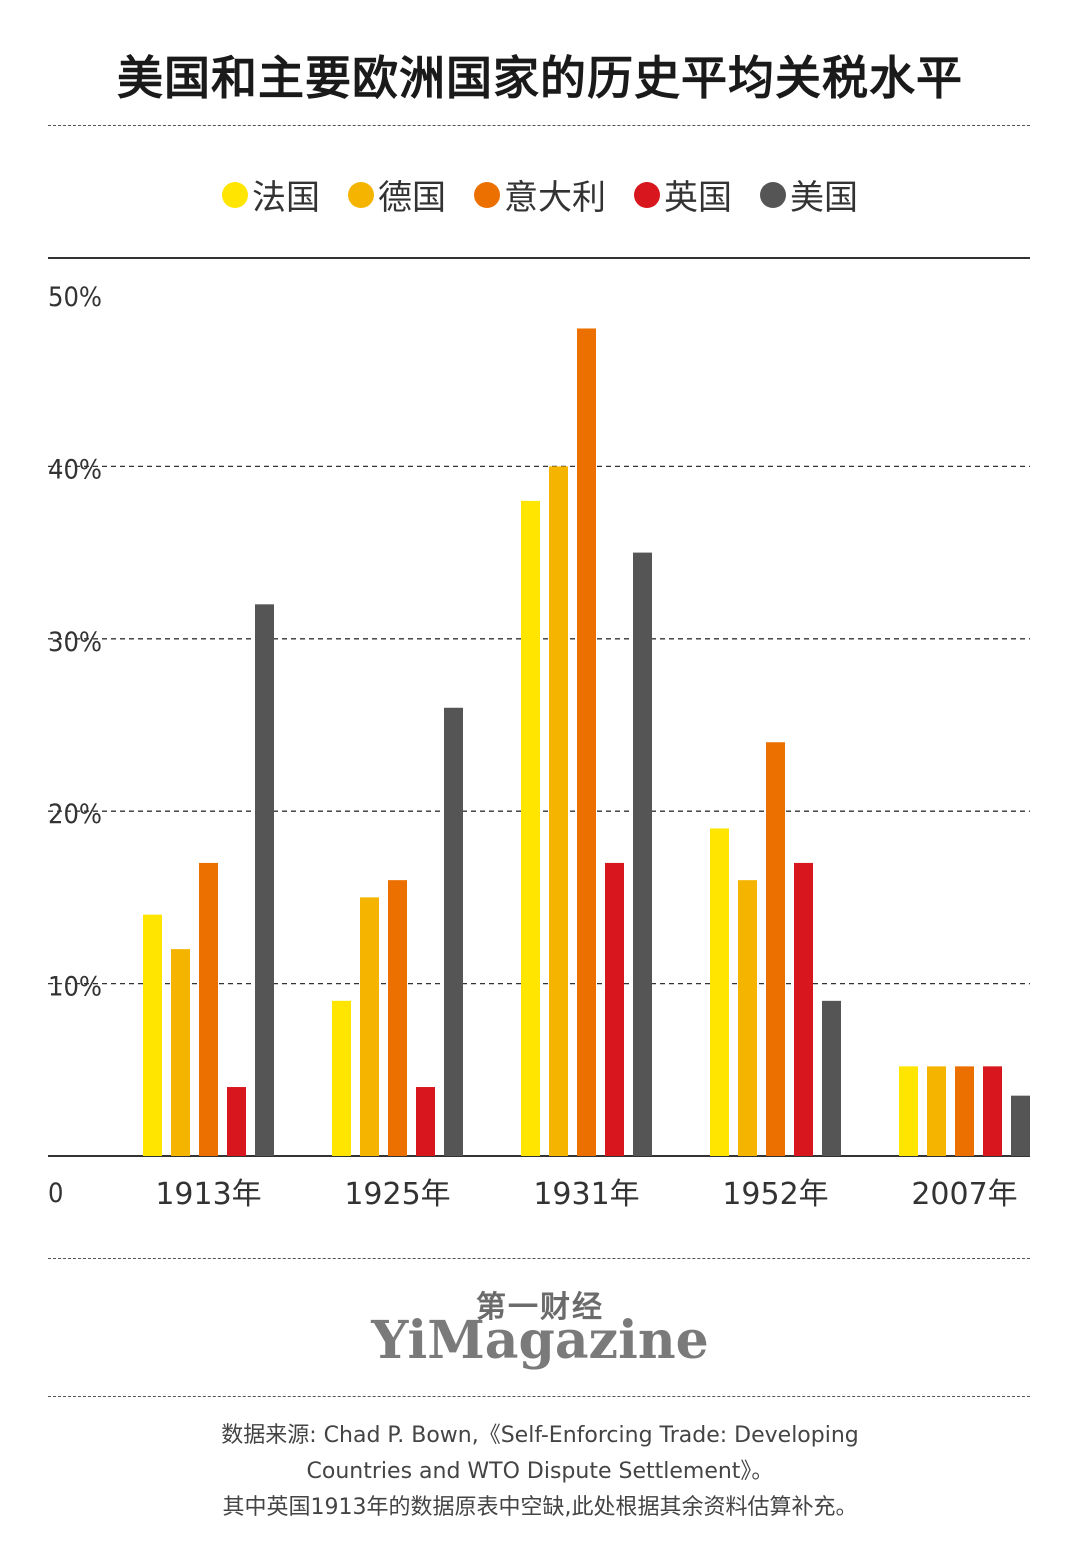 Image resolution: width=1080 pixels, height=1550 pixels. I want to click on y-tick-label-10: 10%, so click(75, 987).